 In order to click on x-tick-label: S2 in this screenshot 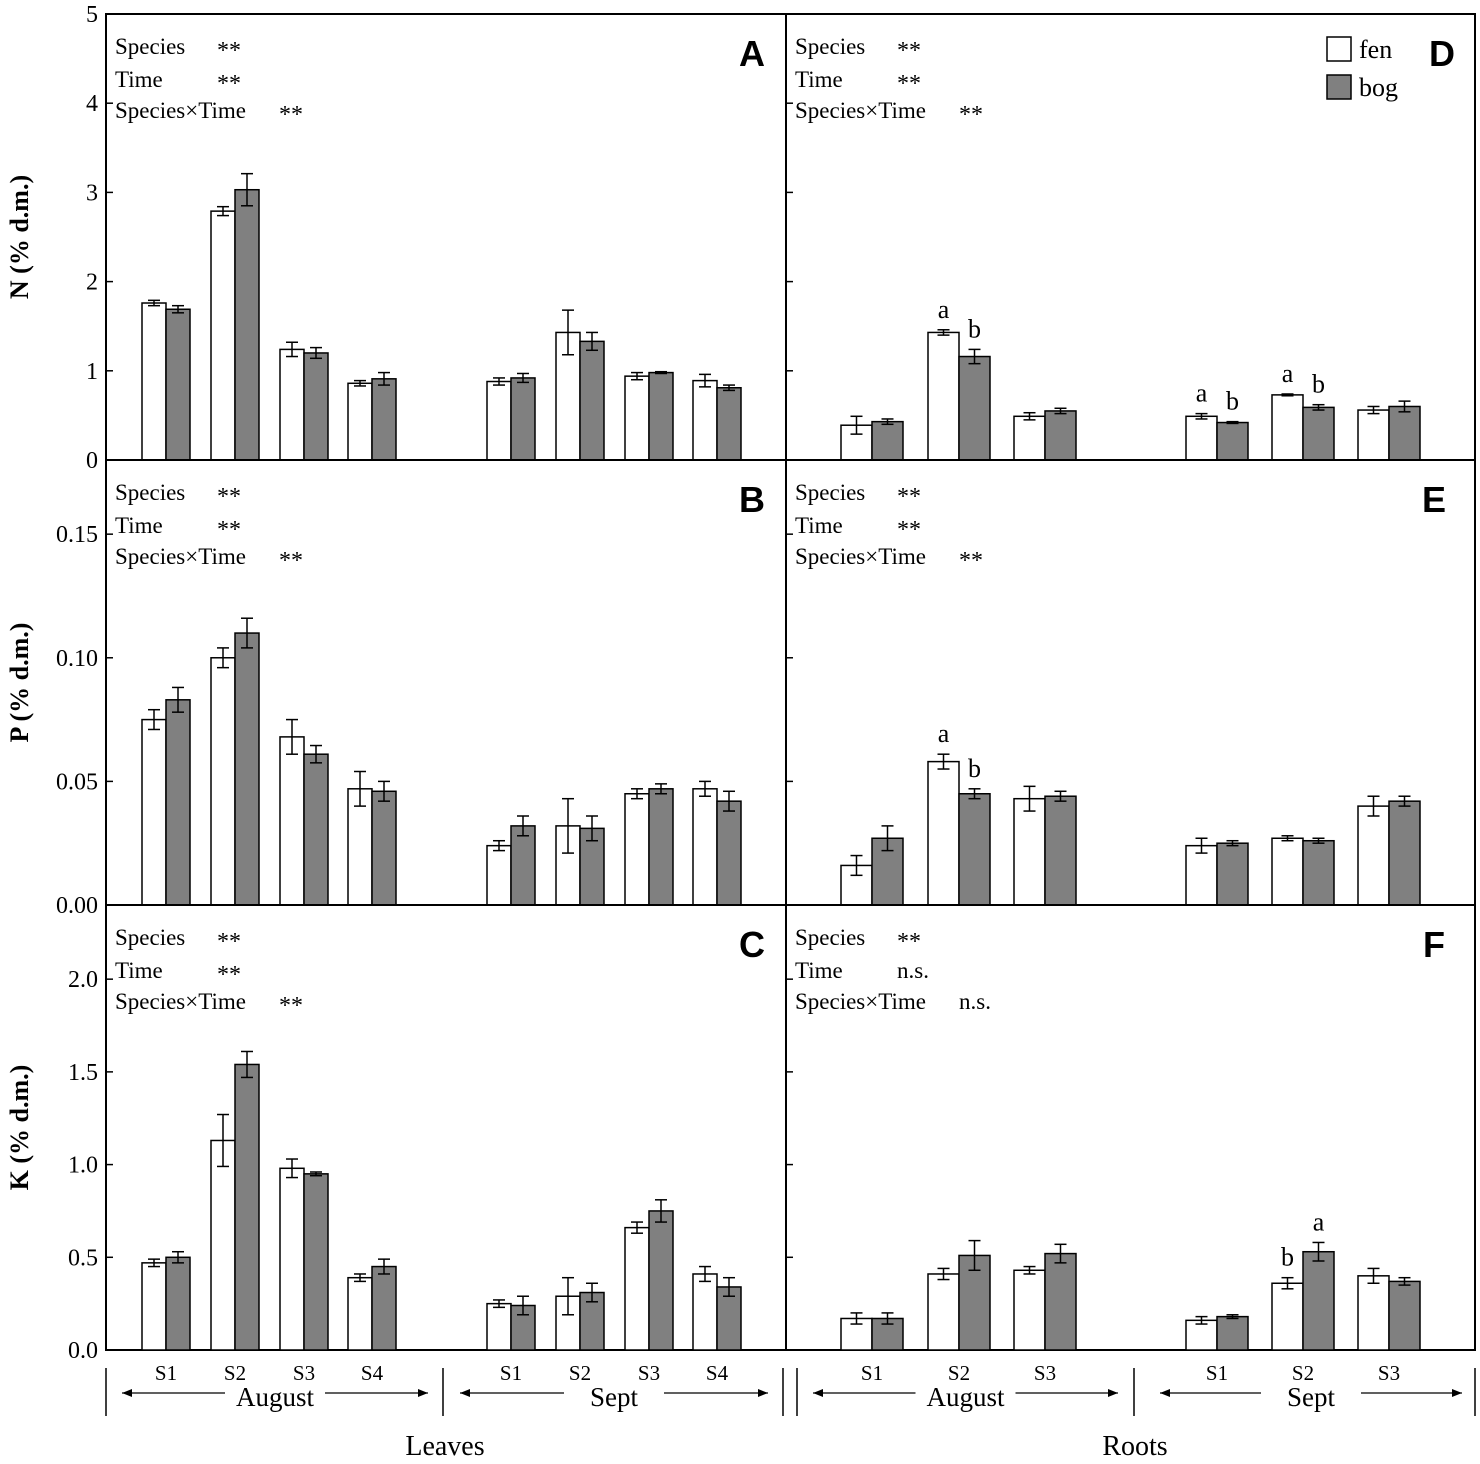, I will do `click(235, 1373)`.